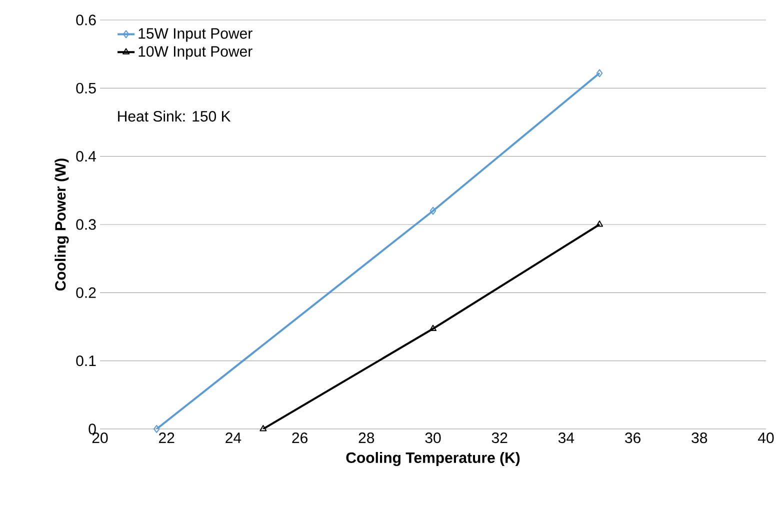 Image resolution: width=782 pixels, height=518 pixels. I want to click on x-tick-label: 24, so click(234, 437).